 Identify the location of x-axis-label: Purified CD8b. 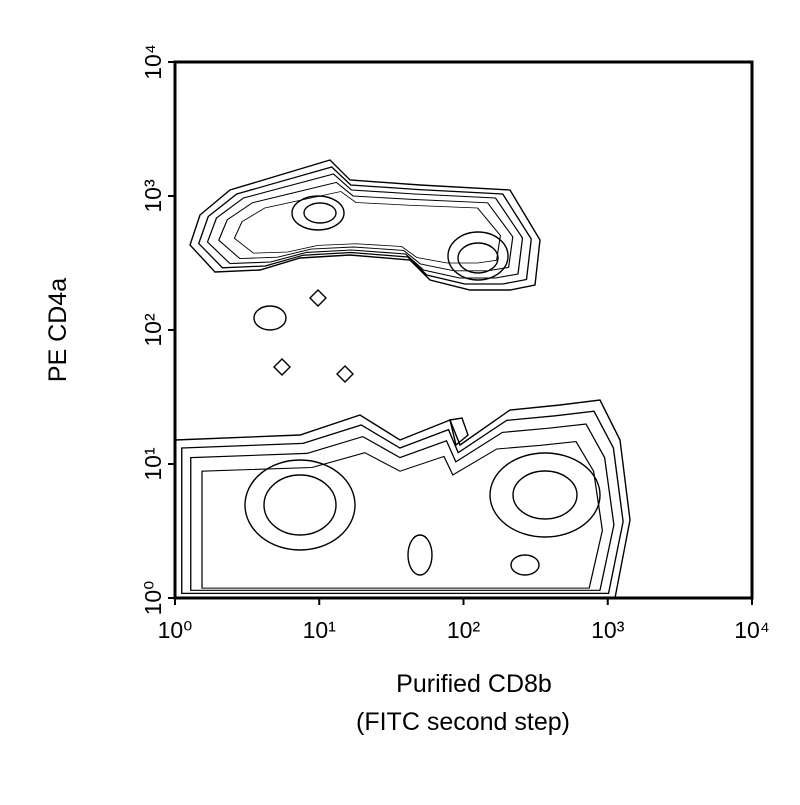
(474, 684).